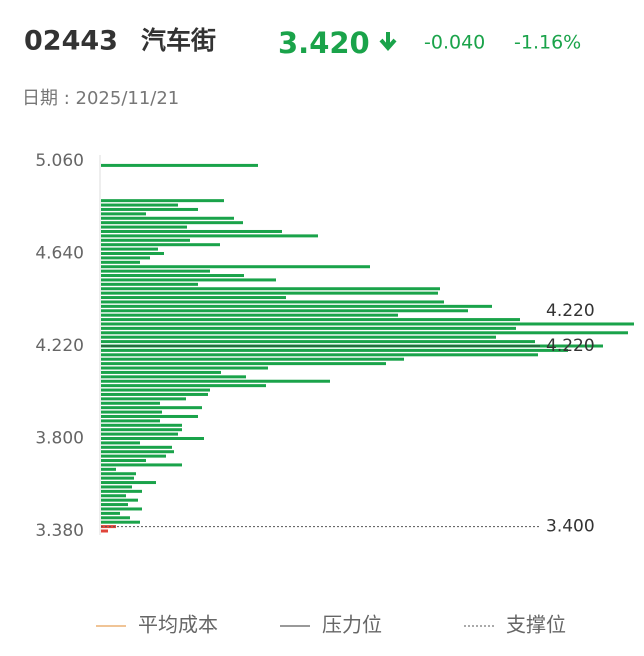 The image size is (644, 656). I want to click on down-arrow, so click(388, 42).